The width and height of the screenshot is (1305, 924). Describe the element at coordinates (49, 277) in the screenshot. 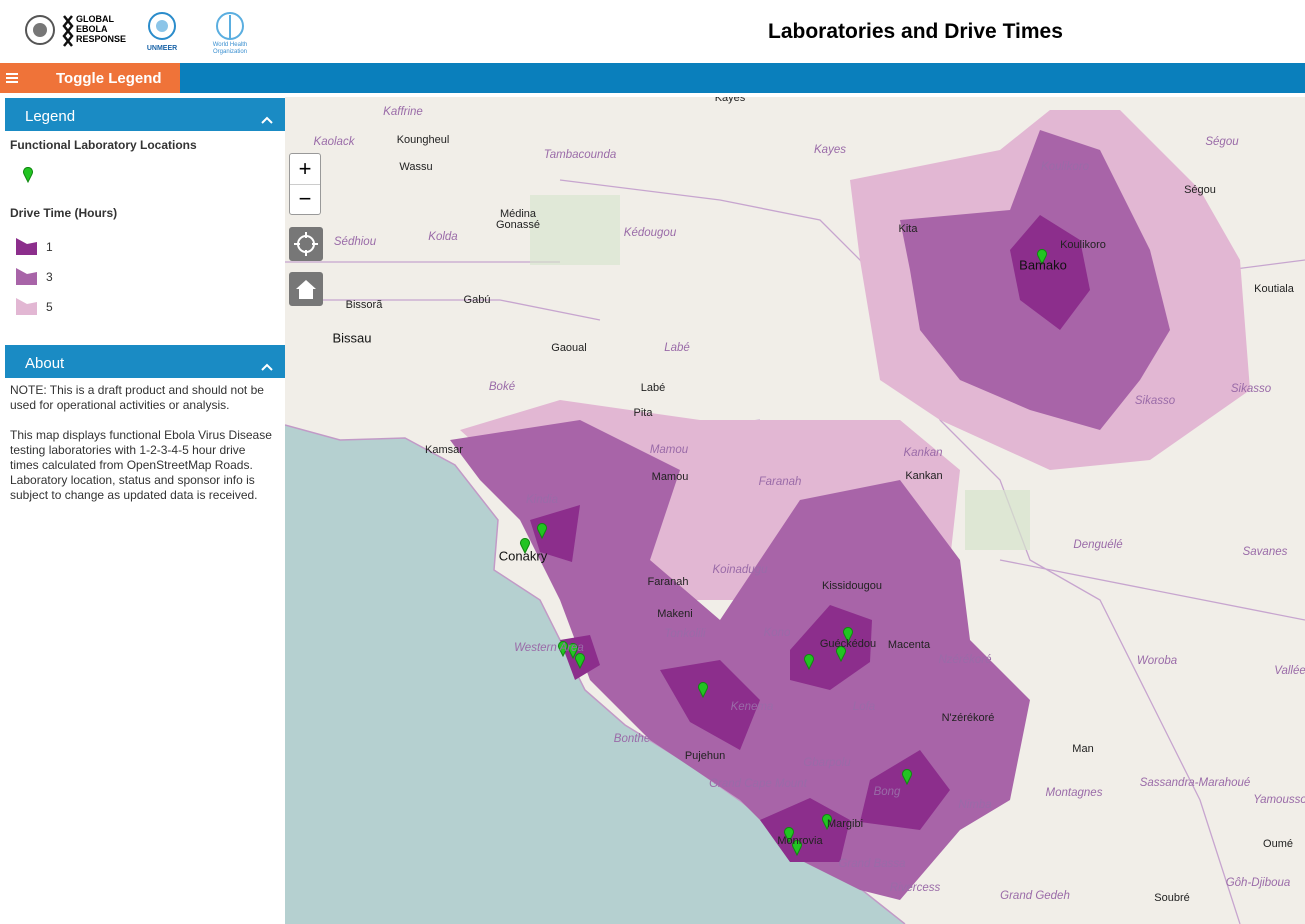

I see `legend-item: 3` at that location.